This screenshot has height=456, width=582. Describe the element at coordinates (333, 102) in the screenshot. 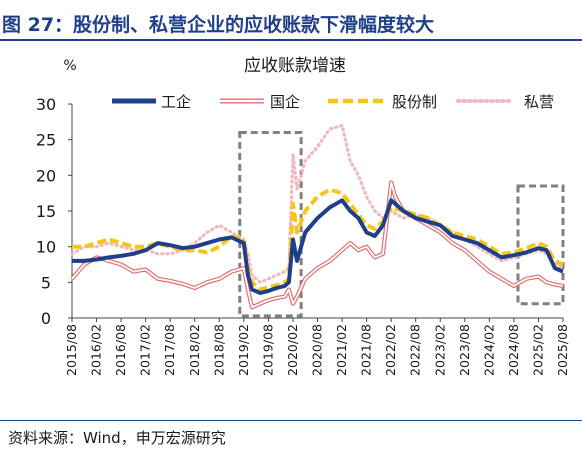

I see `legend: 工企 国企 股份制 私营` at that location.